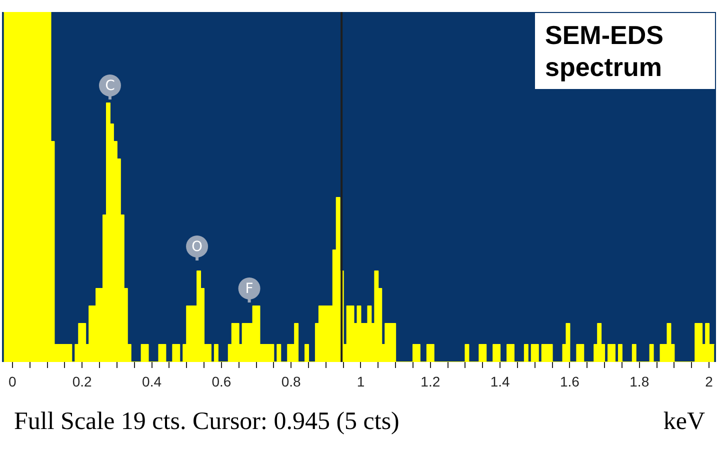 The width and height of the screenshot is (721, 450). I want to click on x-tick-label: 1.2, so click(430, 381).